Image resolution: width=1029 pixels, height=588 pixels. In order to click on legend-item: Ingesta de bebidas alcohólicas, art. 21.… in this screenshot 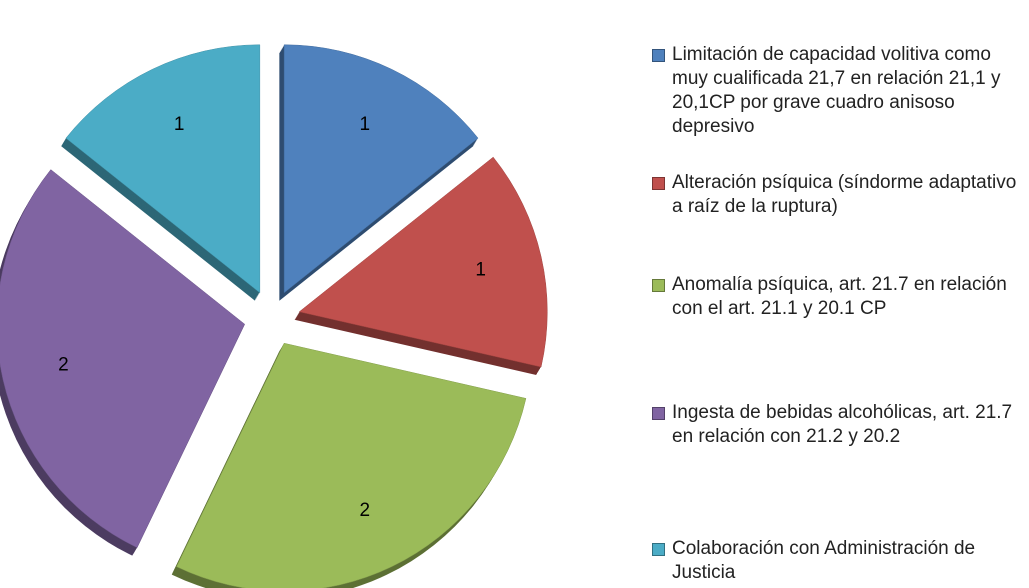, I will do `click(837, 425)`.